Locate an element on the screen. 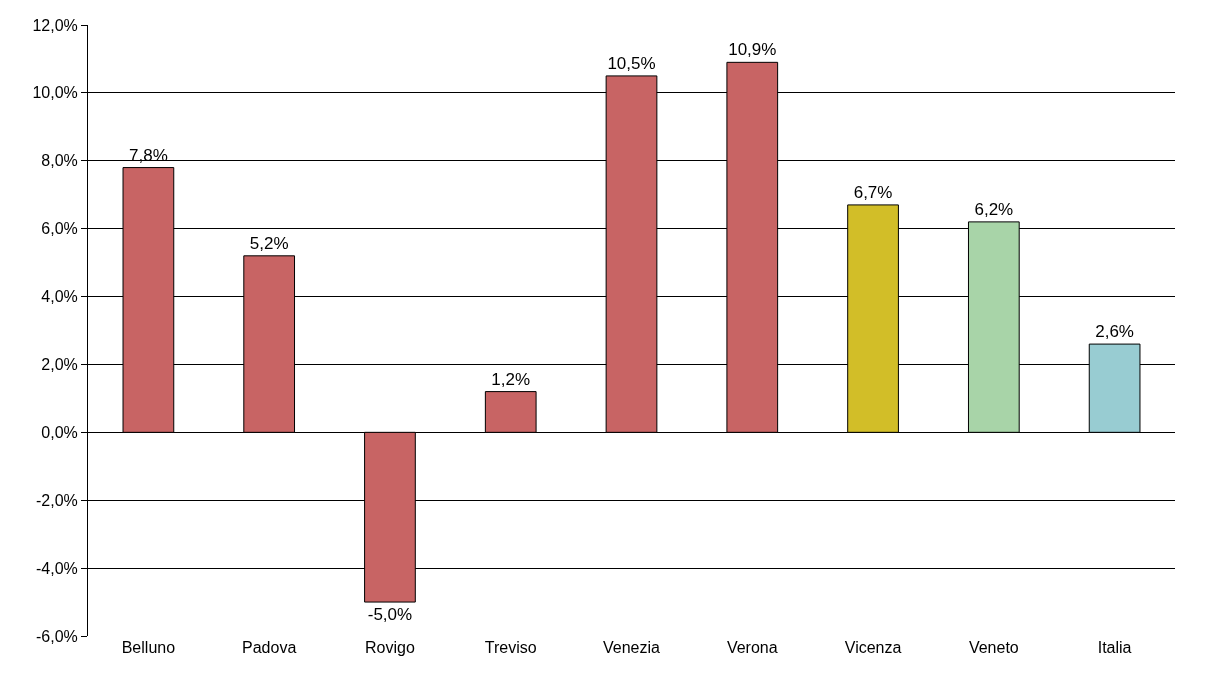 The image size is (1231, 676). x-tick-label: Verona is located at coordinates (752, 647).